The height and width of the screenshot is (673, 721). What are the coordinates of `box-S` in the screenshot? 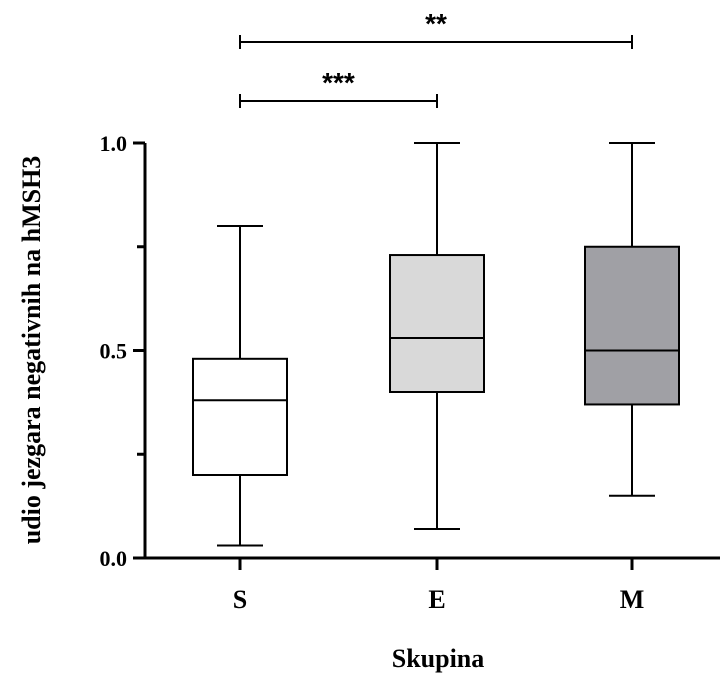 It's located at (240, 386).